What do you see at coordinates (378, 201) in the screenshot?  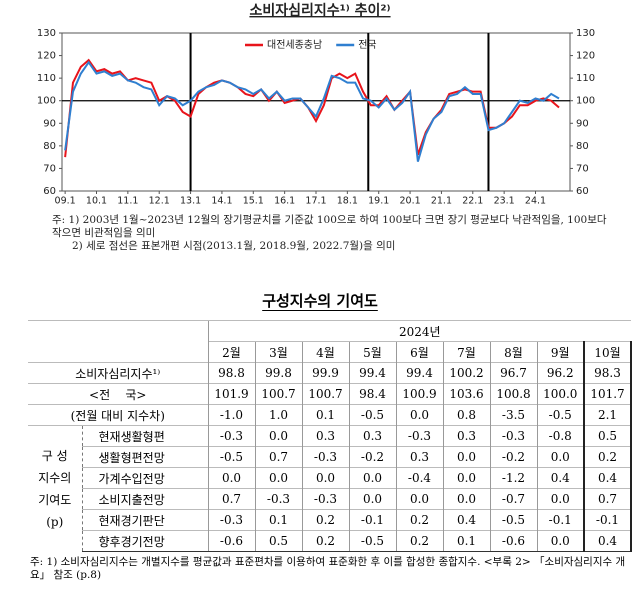 I see `x-tick-label: 19.1` at bounding box center [378, 201].